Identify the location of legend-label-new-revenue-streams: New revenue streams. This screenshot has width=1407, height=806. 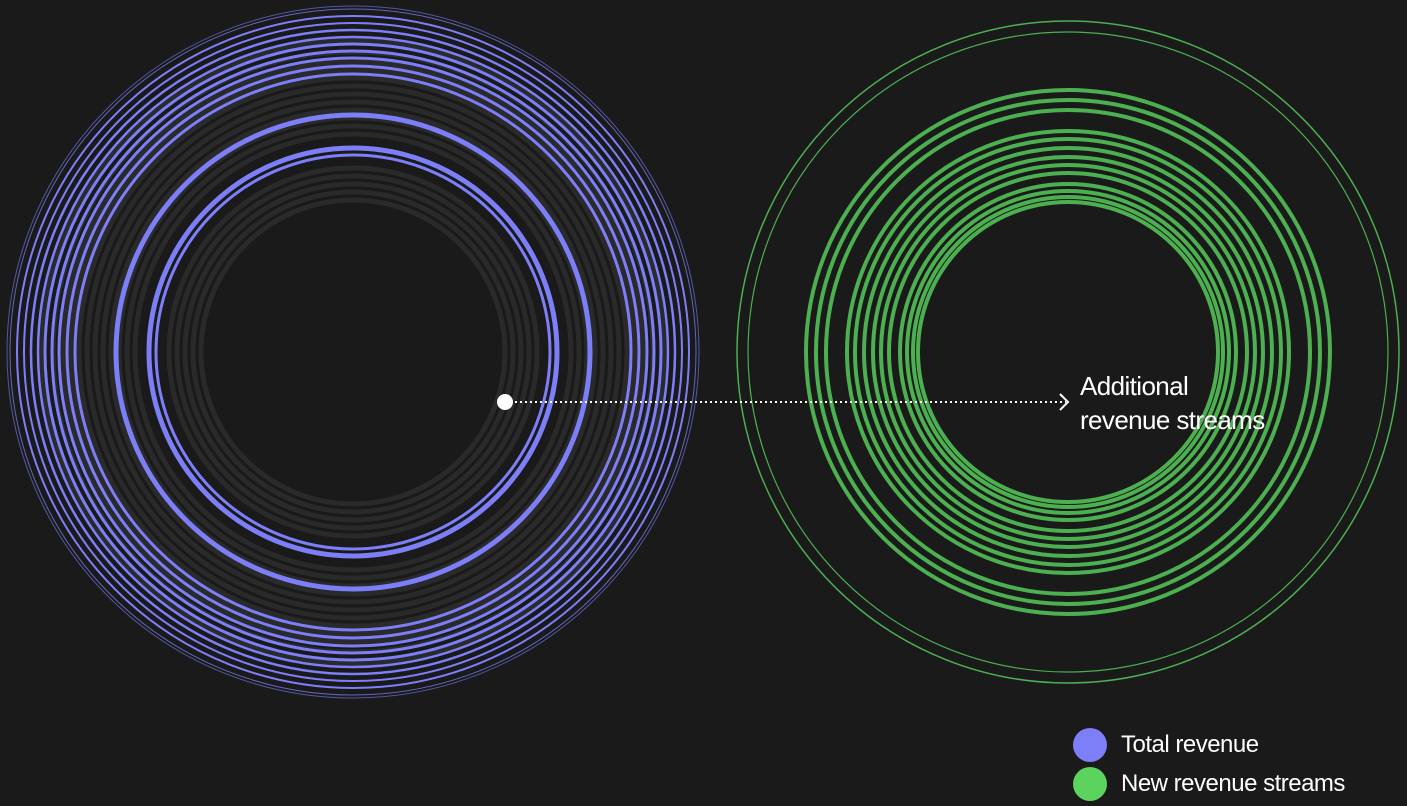
(1233, 783).